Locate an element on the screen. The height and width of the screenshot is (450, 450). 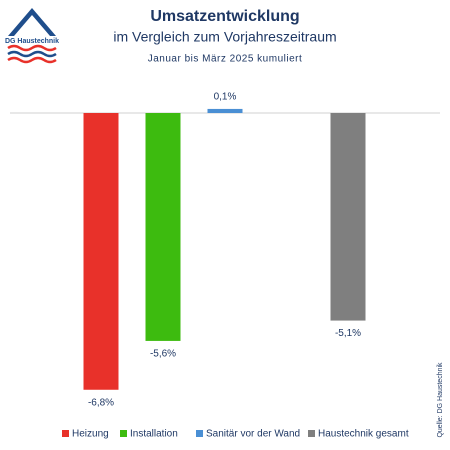
chart-title: Umsatzentwicklung is located at coordinates (224, 16).